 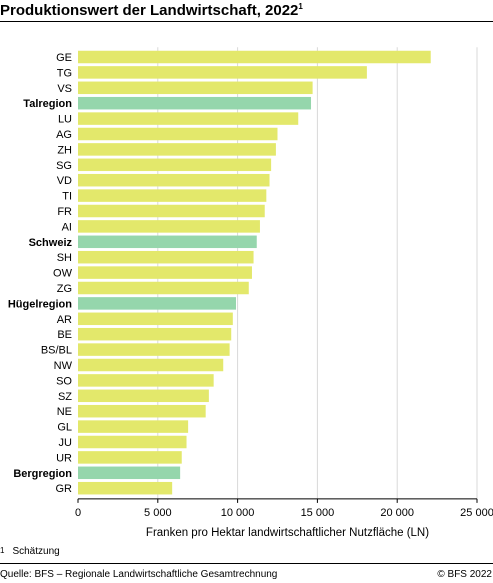 I want to click on footnote: 1 Schätzung, so click(x=30, y=551).